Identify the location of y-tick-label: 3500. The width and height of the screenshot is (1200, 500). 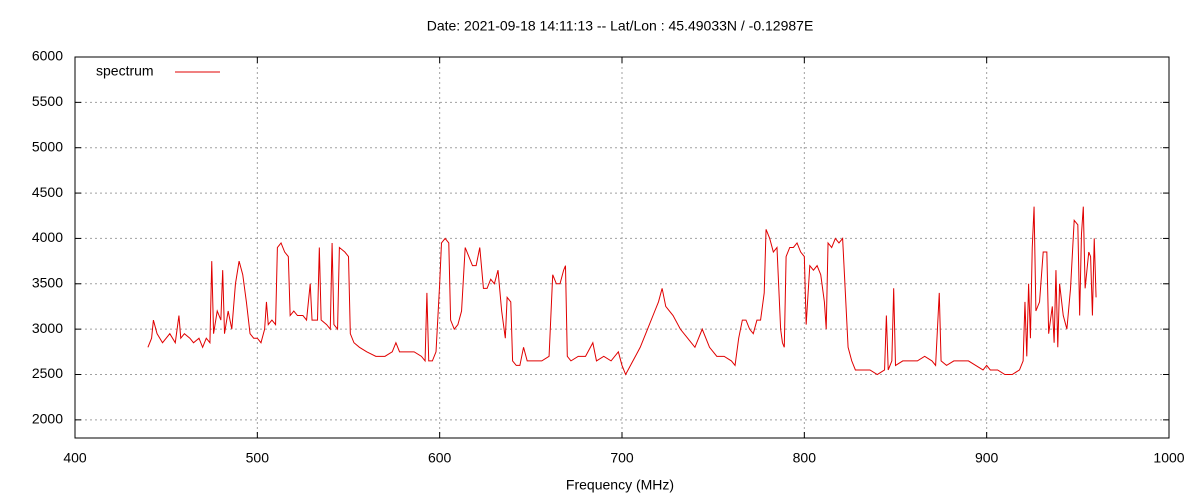
(47, 282).